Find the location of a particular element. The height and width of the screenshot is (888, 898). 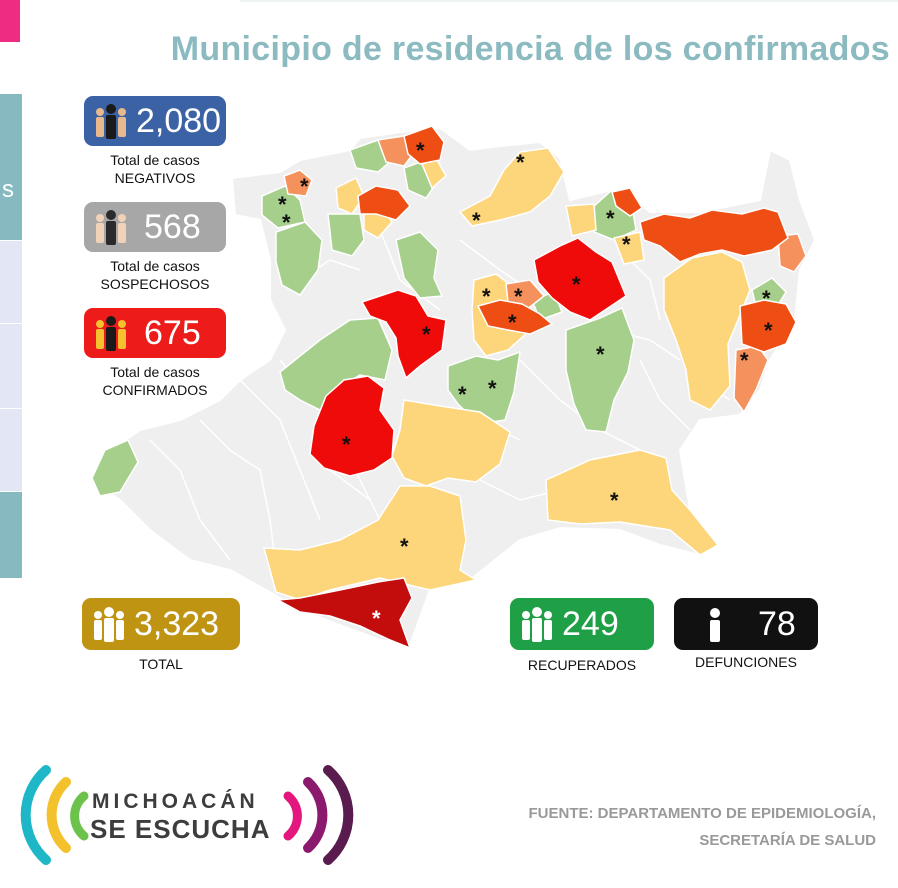

dark-red-municipality is located at coordinates (344, 613).